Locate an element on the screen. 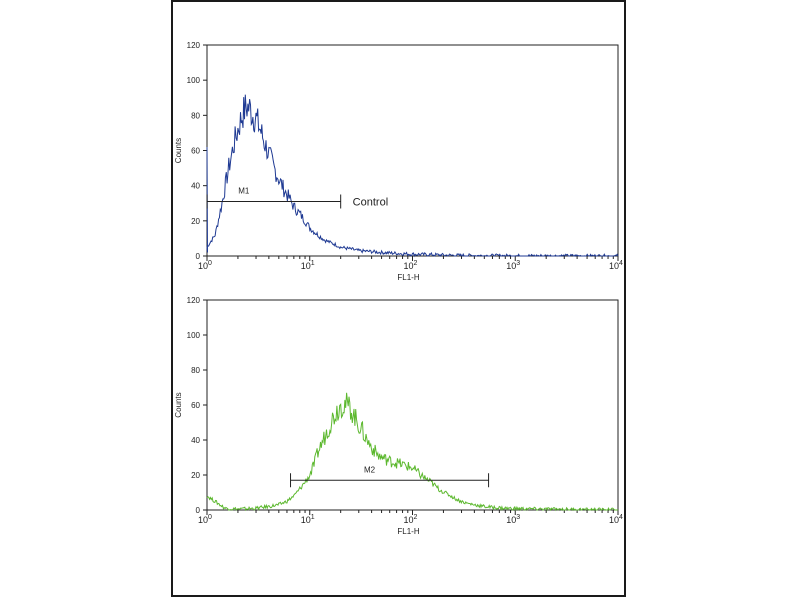 The image size is (800, 600). marker-label: M1 is located at coordinates (244, 190).